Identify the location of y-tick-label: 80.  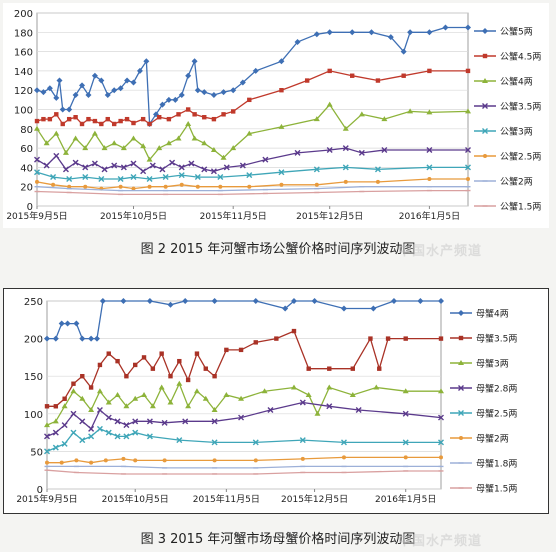
(26, 130).